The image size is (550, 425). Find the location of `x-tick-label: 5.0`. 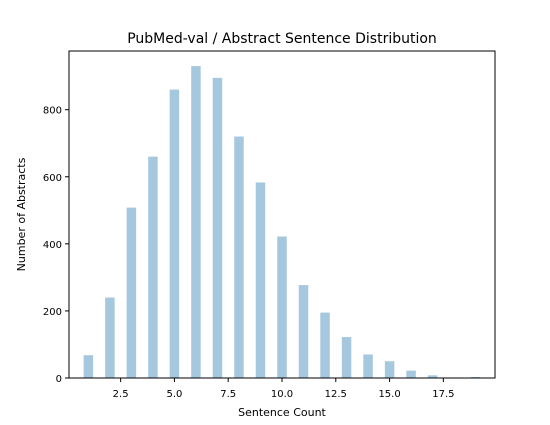

x-tick-label: 5.0 is located at coordinates (174, 394).